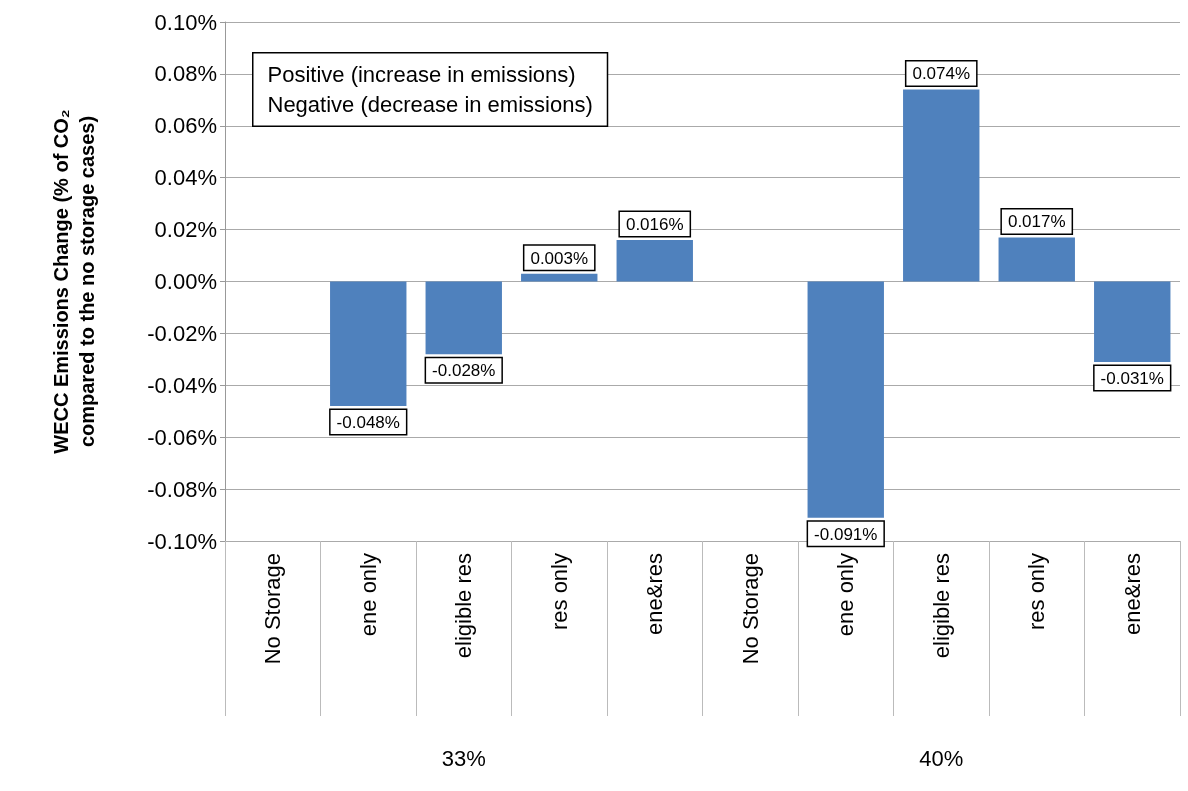 The image size is (1188, 791). What do you see at coordinates (654, 224) in the screenshot?
I see `data-label: 0.016%` at bounding box center [654, 224].